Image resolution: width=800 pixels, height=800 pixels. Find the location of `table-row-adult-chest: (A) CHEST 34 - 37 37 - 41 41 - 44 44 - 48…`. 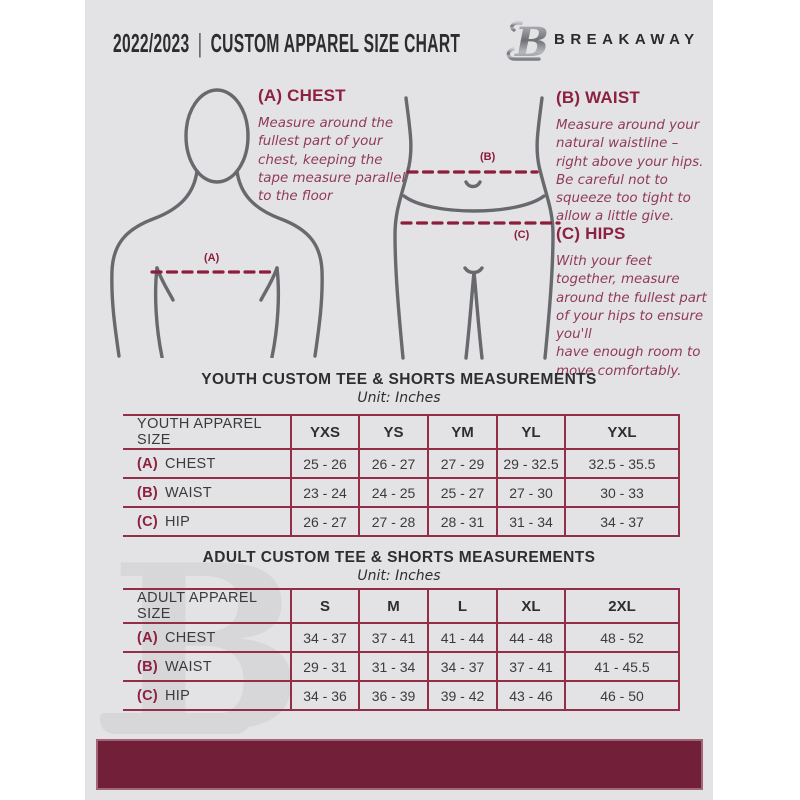

table-row-adult-chest: (A) CHEST 34 - 37 37 - 41 41 - 44 44 - 48… is located at coordinates (401, 637).